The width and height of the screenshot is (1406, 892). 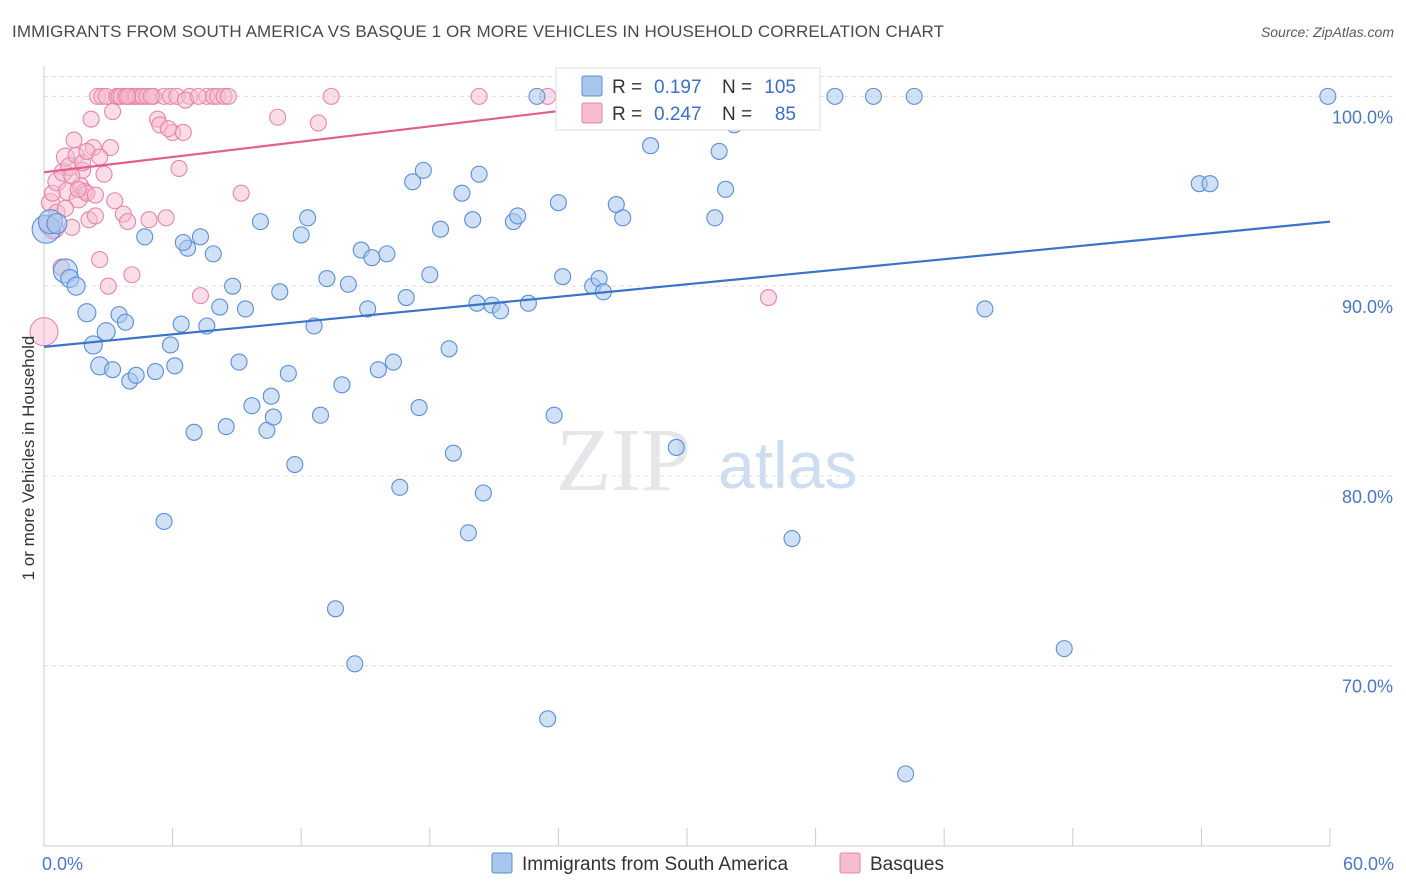 What do you see at coordinates (706, 460) in the screenshot?
I see `watermark: ZIP atlas` at bounding box center [706, 460].